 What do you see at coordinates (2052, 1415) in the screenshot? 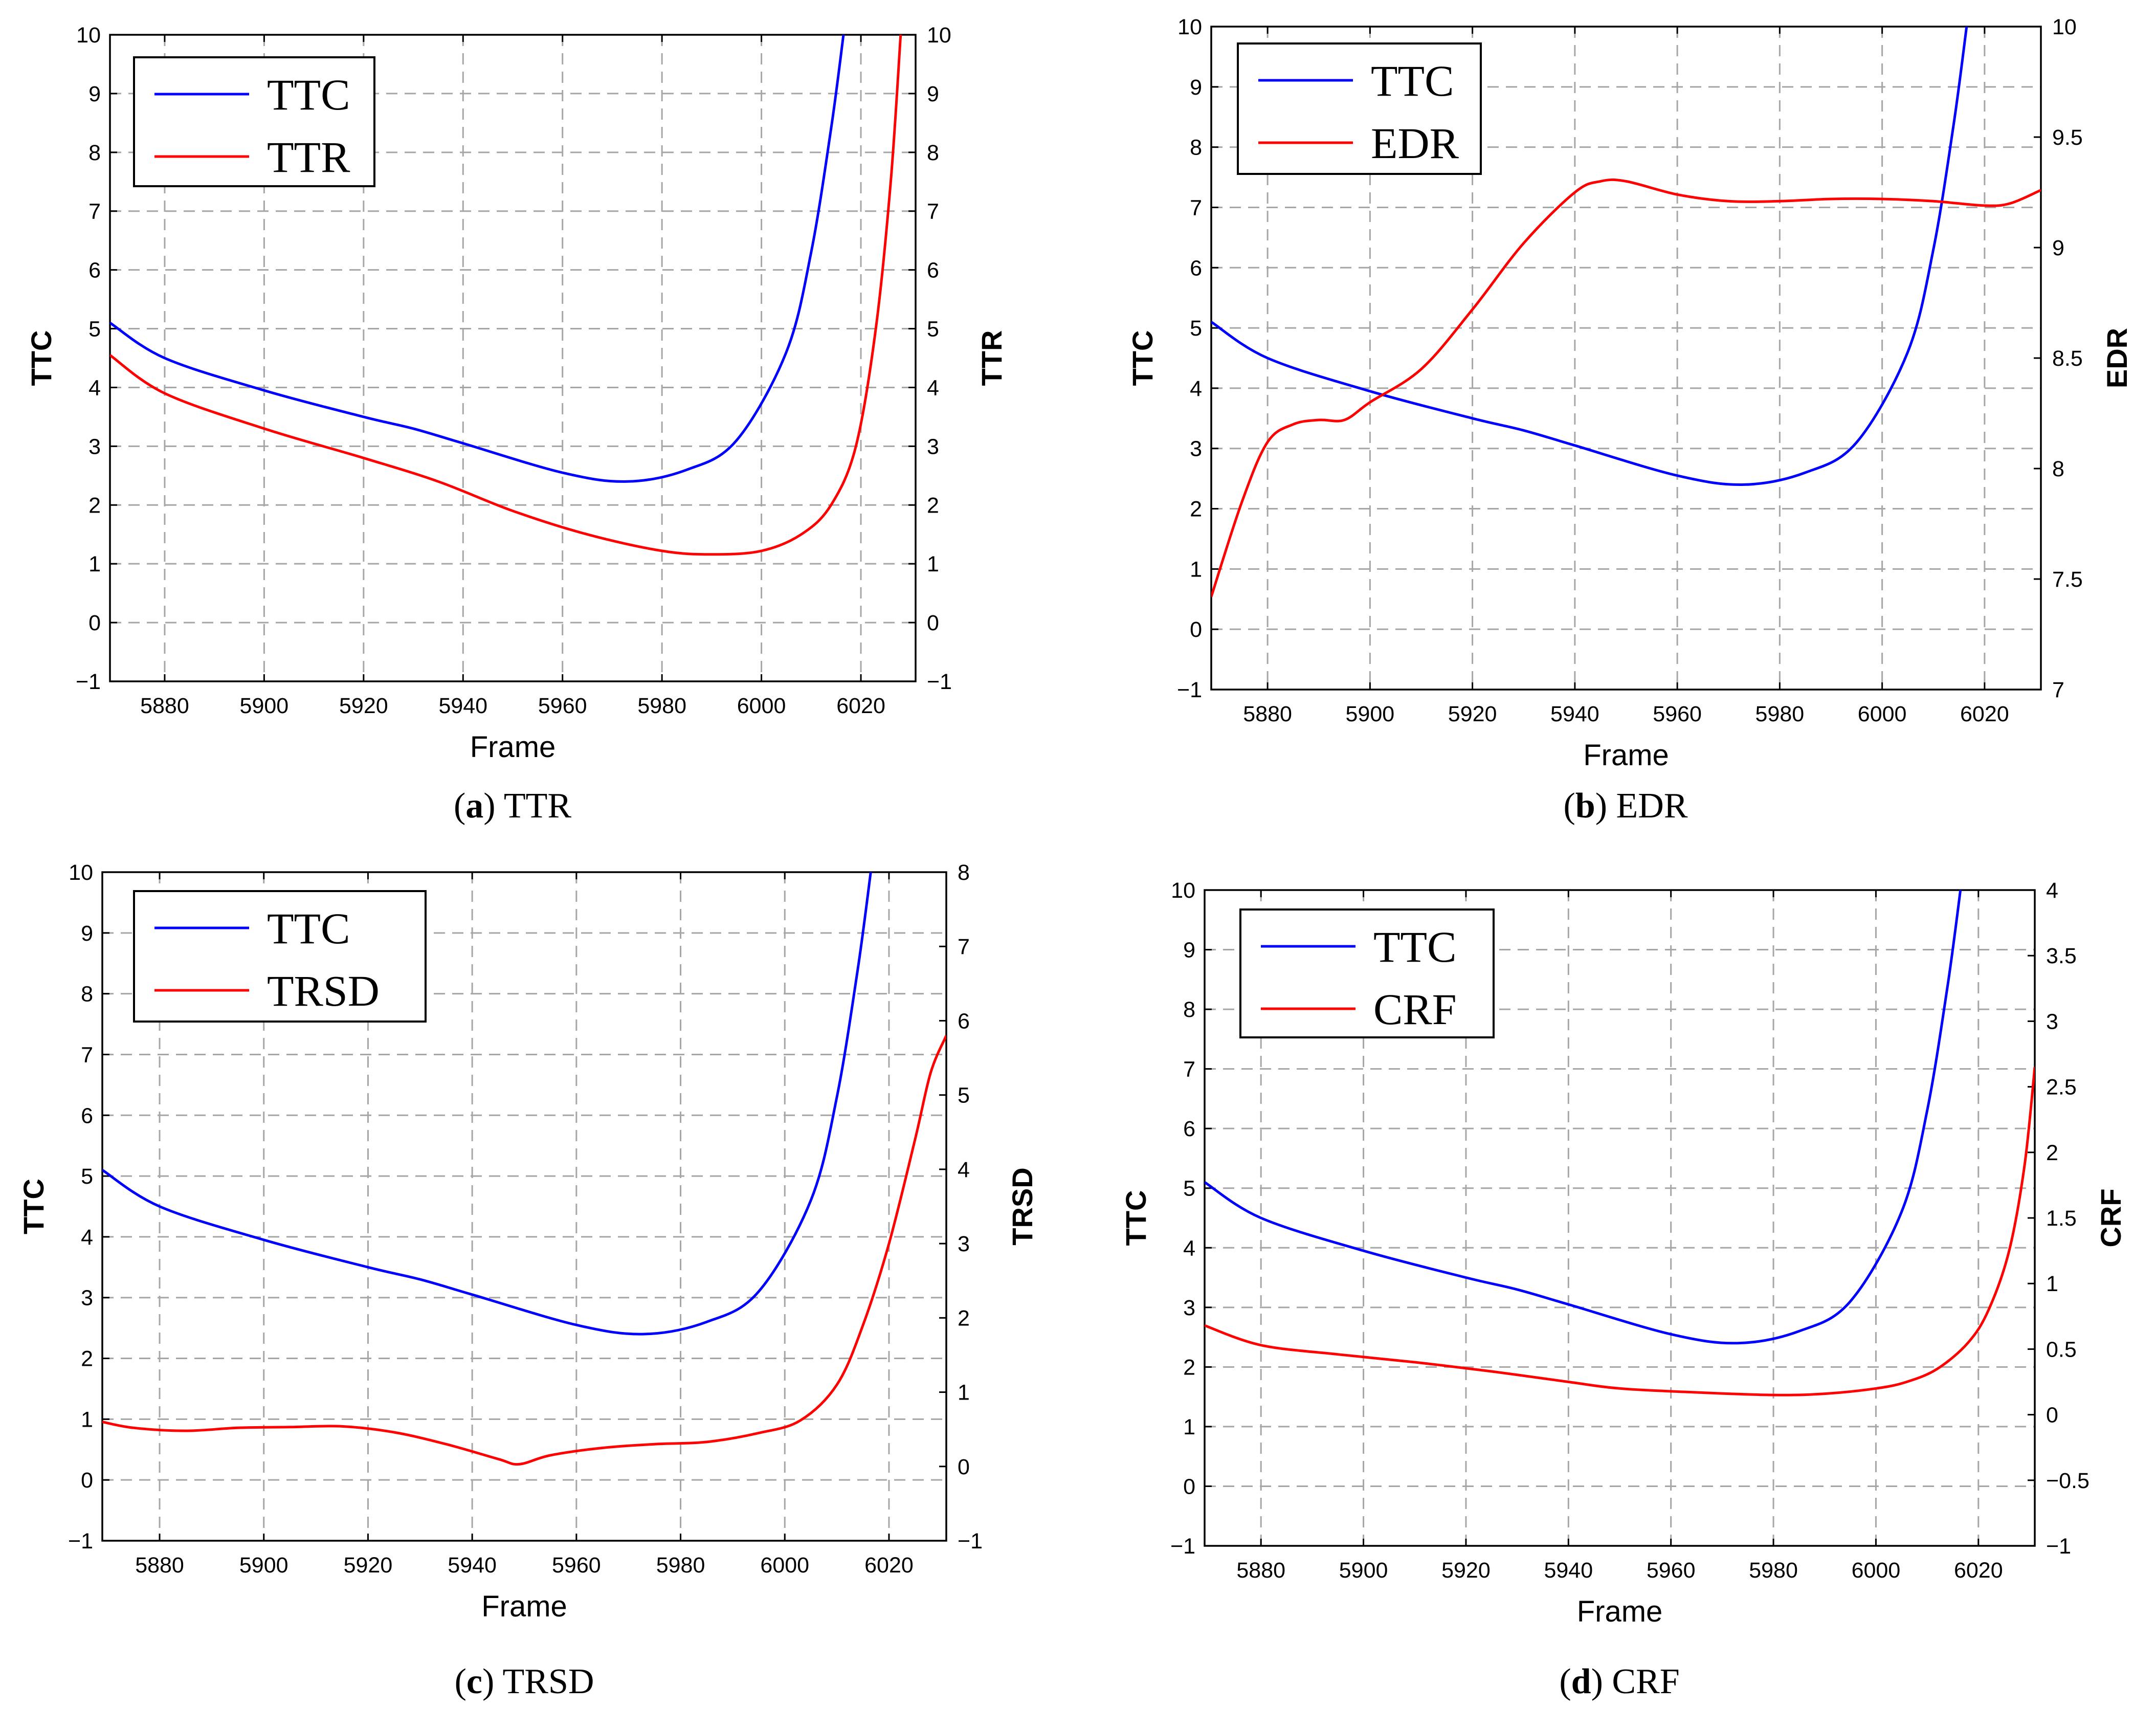
I see `y-right-tick-label: 0` at bounding box center [2052, 1415].